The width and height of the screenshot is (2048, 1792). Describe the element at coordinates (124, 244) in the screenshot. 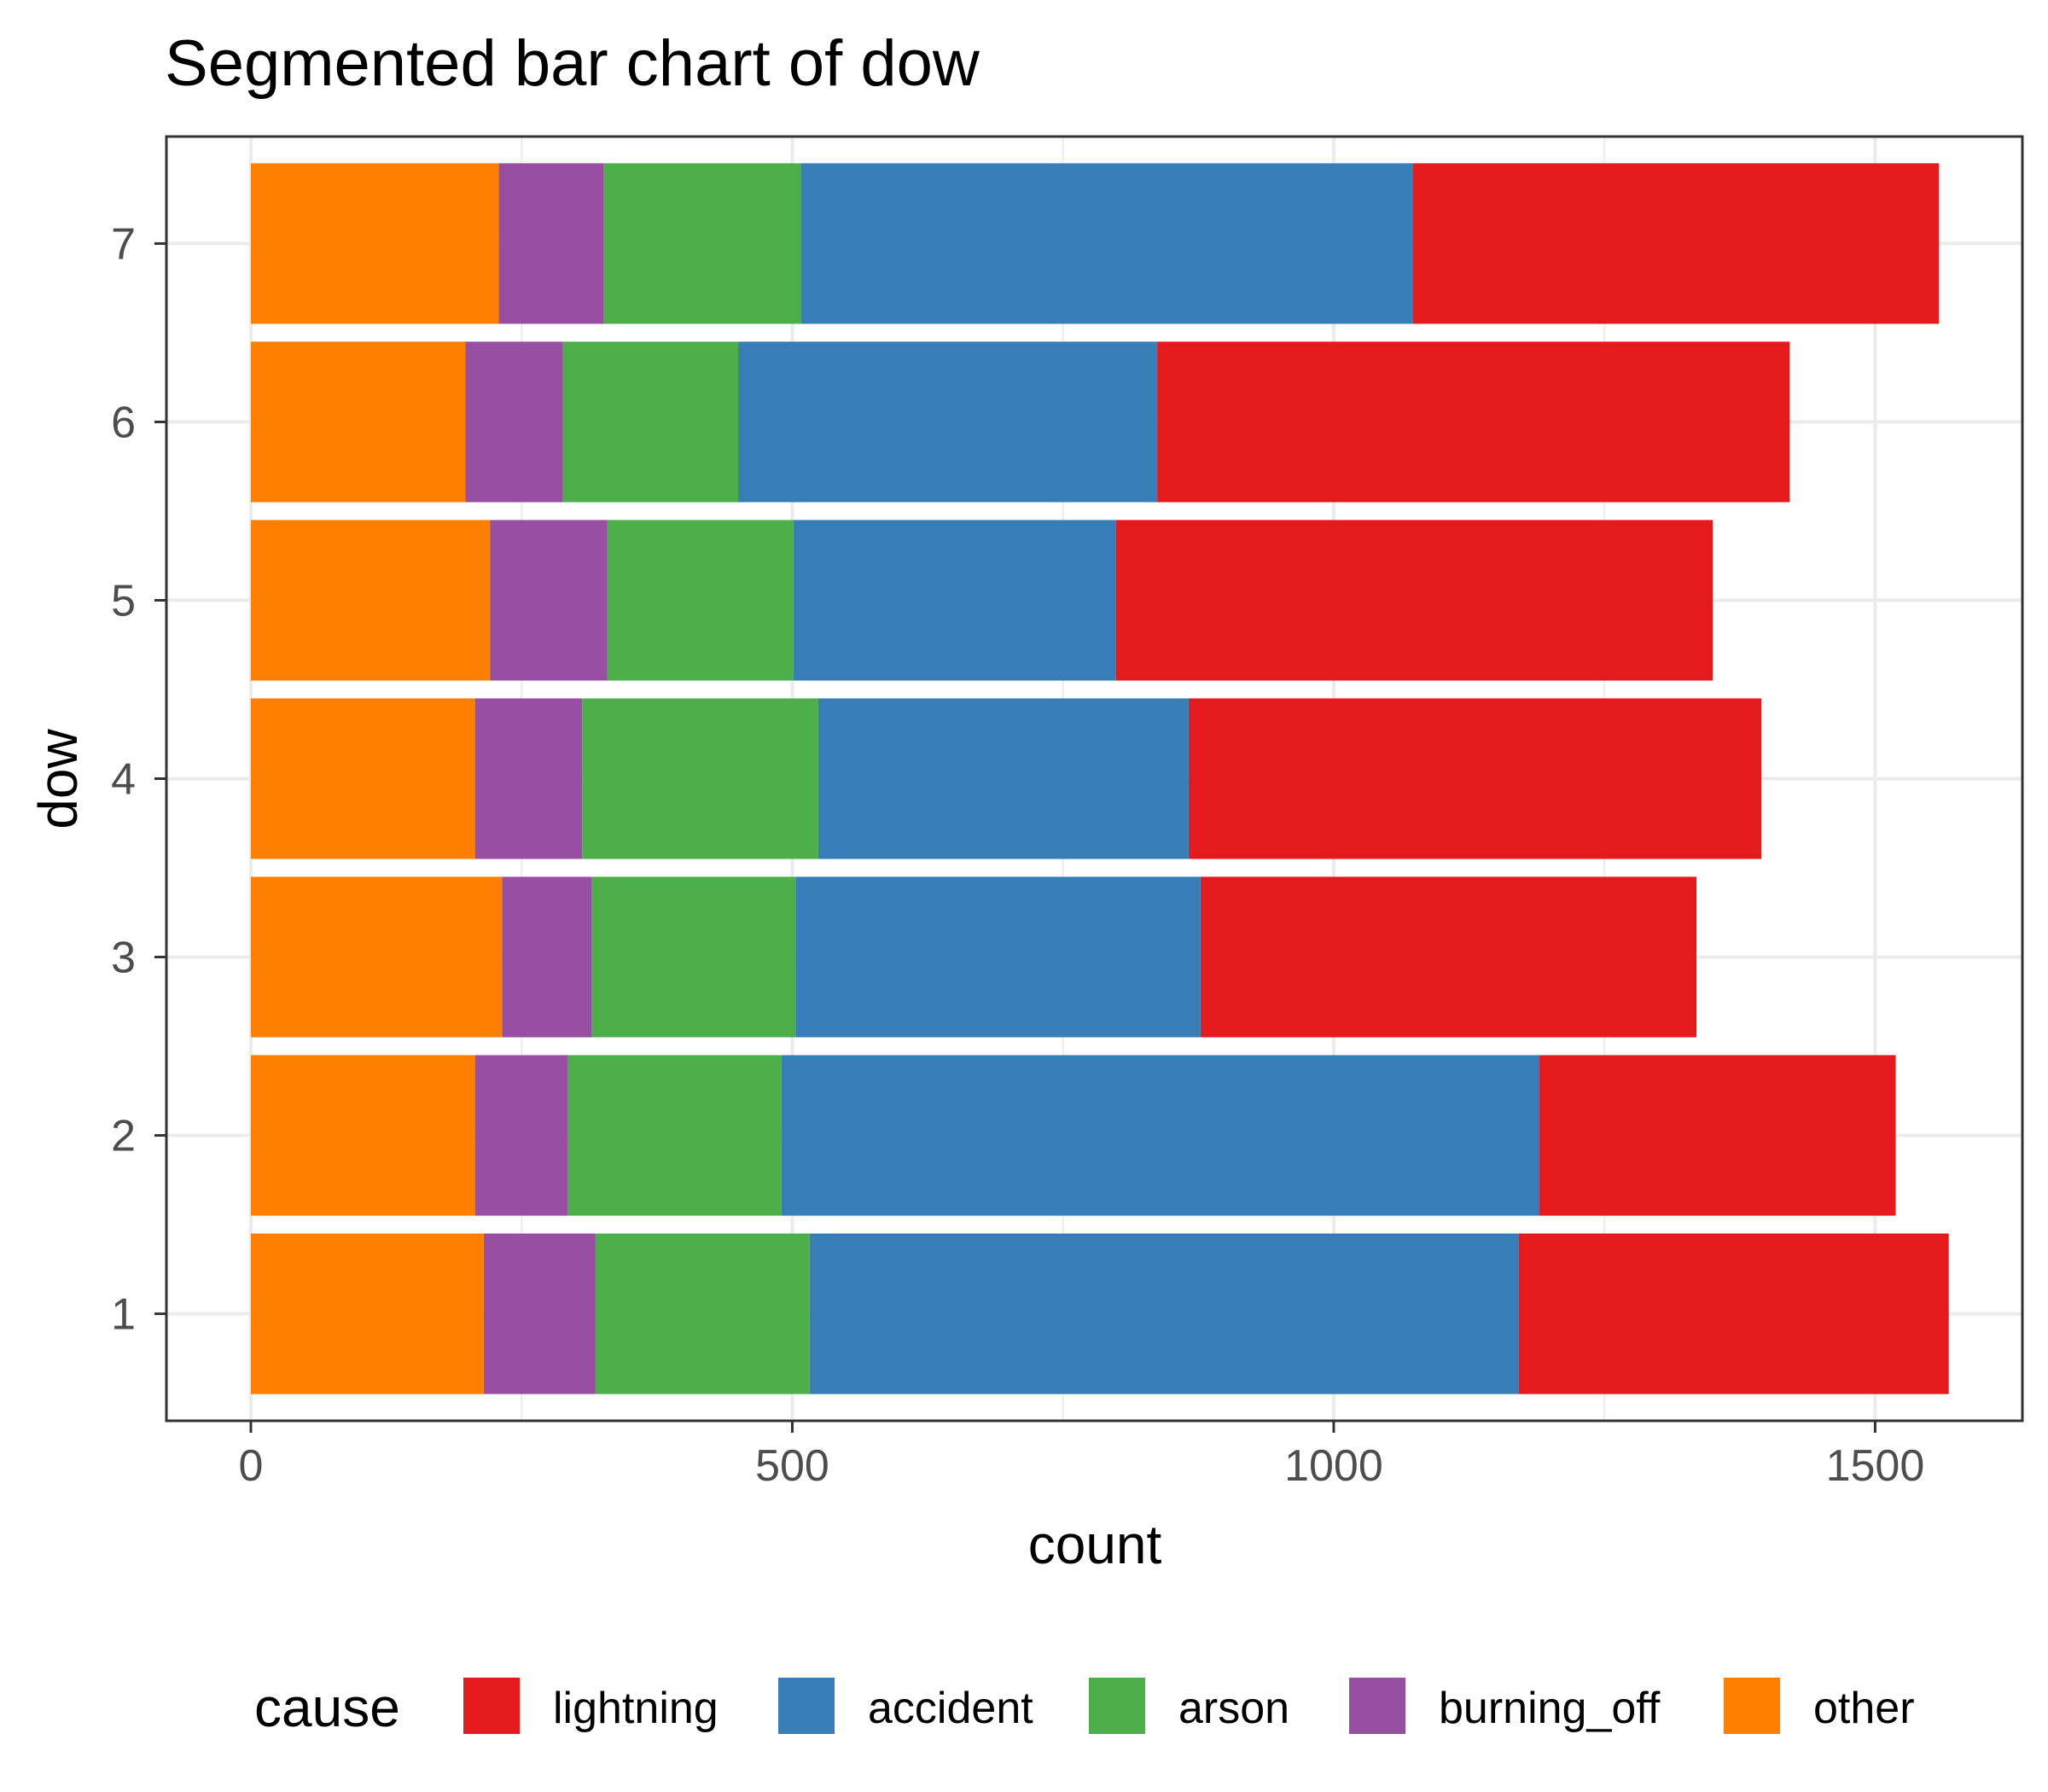

I see `y-tick-label: 7` at that location.